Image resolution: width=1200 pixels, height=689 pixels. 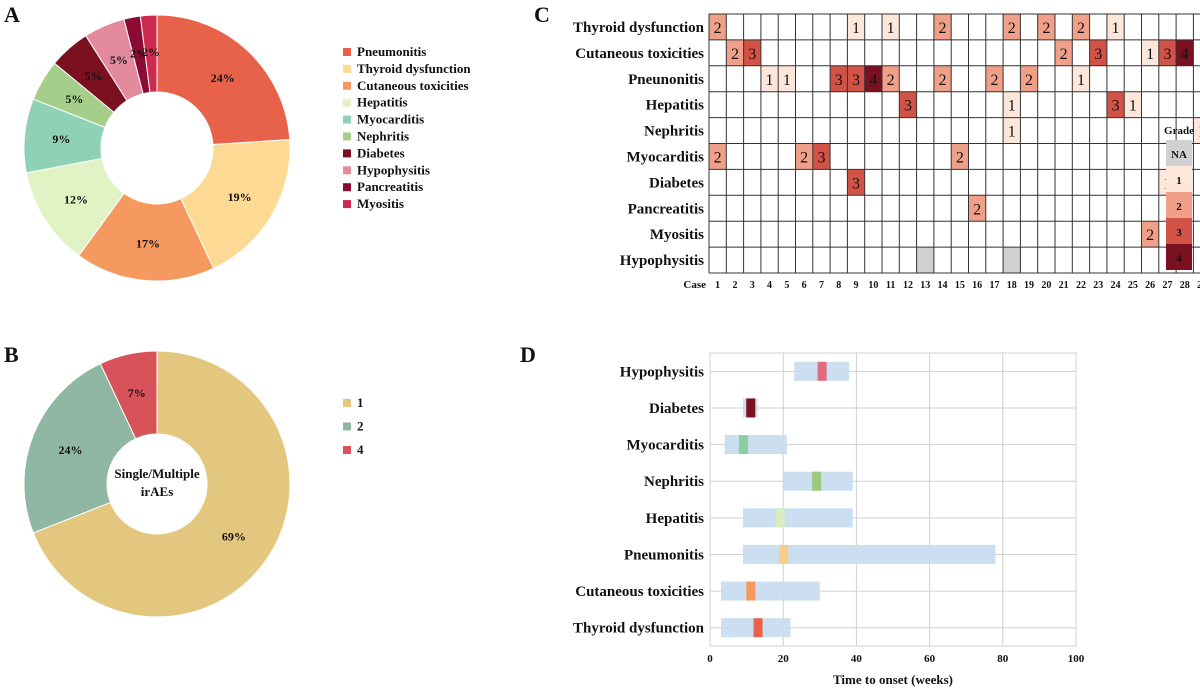 What do you see at coordinates (360, 402) in the screenshot?
I see `legend-label: 1` at bounding box center [360, 402].